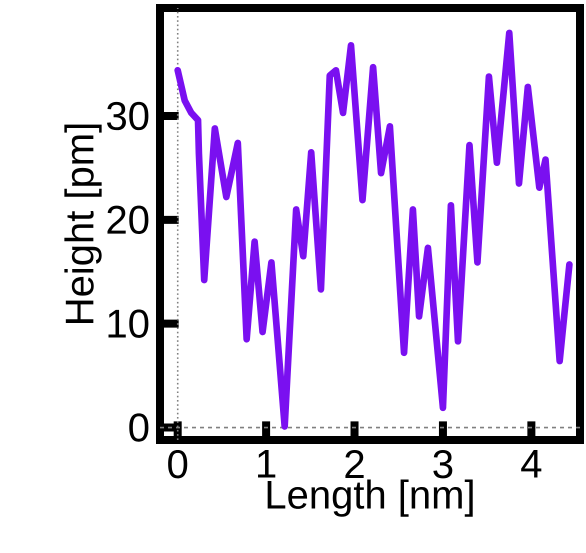 This screenshot has height=553, width=586. What do you see at coordinates (442, 464) in the screenshot?
I see `x-tick-label: 3` at bounding box center [442, 464].